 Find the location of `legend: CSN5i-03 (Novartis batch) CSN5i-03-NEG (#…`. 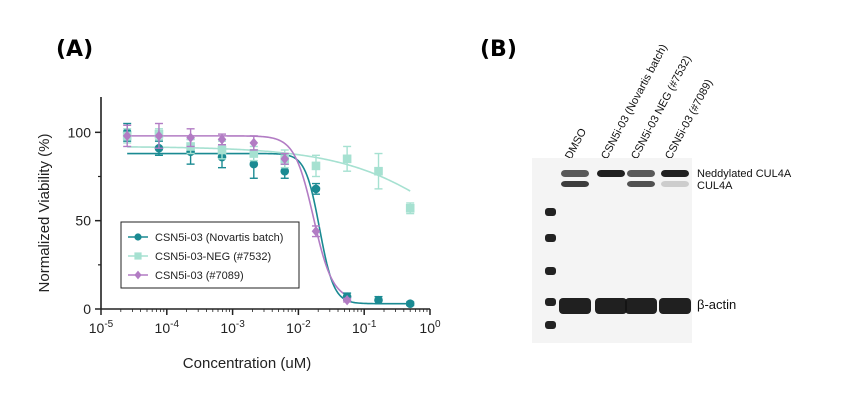

legend: CSN5i-03 (Novartis batch) CSN5i-03-NEG (#… is located at coordinates (210, 255).